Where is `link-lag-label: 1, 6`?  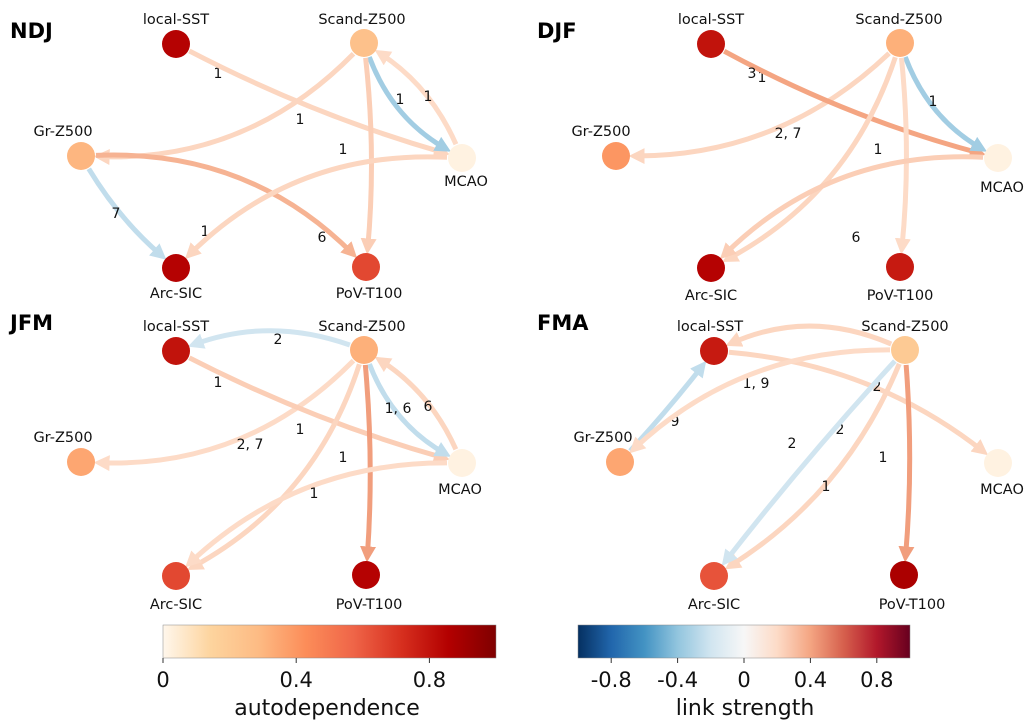
link-lag-label: 1, 6 is located at coordinates (398, 409).